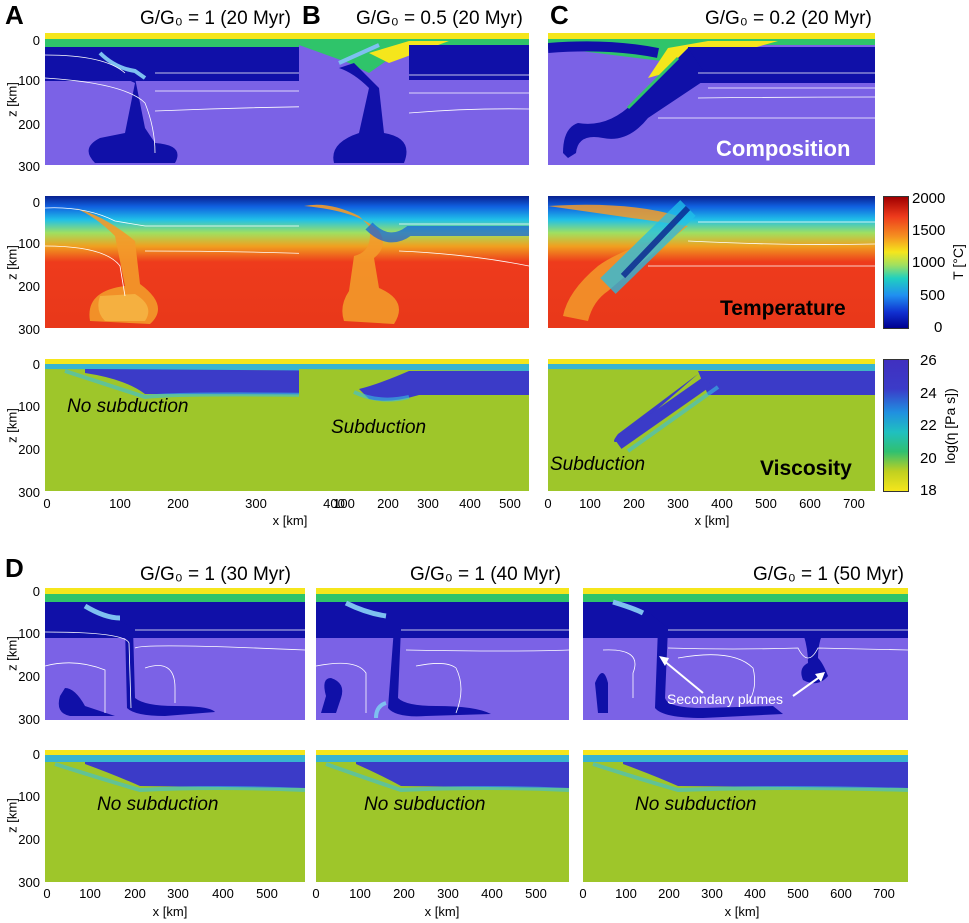 This screenshot has height=923, width=969. What do you see at coordinates (425, 804) in the screenshot?
I see `annotation-no-subduction-d2: No subduction` at bounding box center [425, 804].